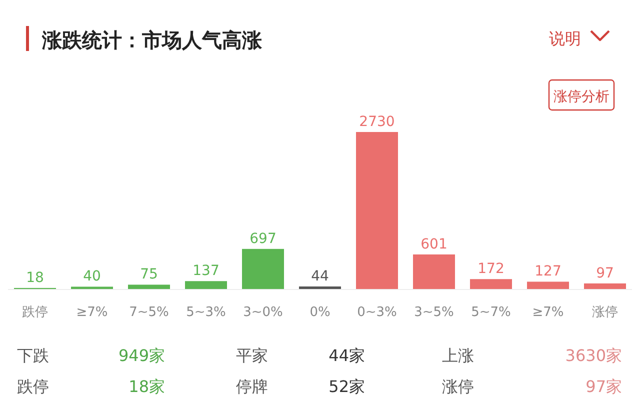  What do you see at coordinates (491, 269) in the screenshot?
I see `data-label: 172` at bounding box center [491, 269].